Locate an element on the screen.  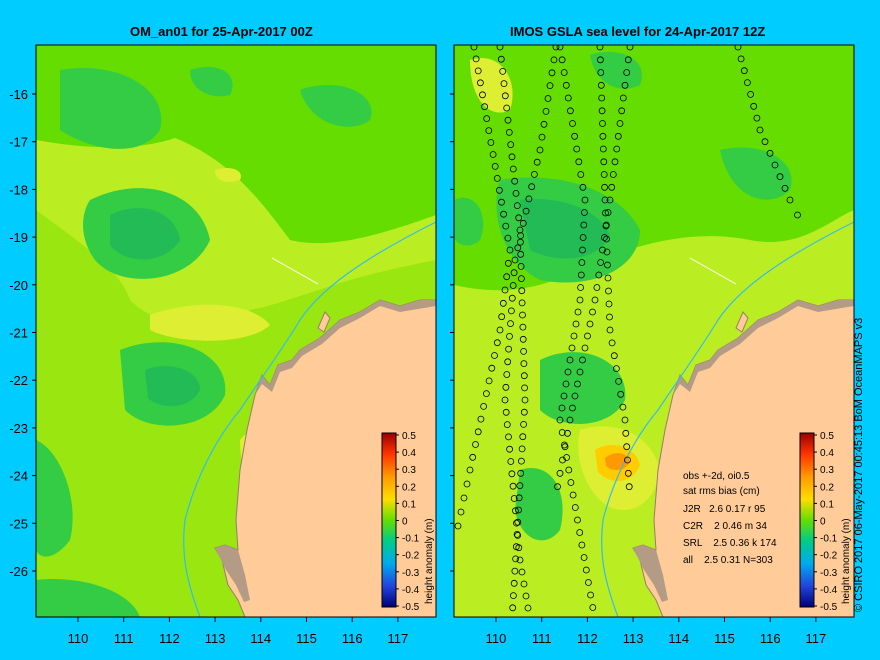
positive-anomaly-hotspot is located at coordinates (617, 462).